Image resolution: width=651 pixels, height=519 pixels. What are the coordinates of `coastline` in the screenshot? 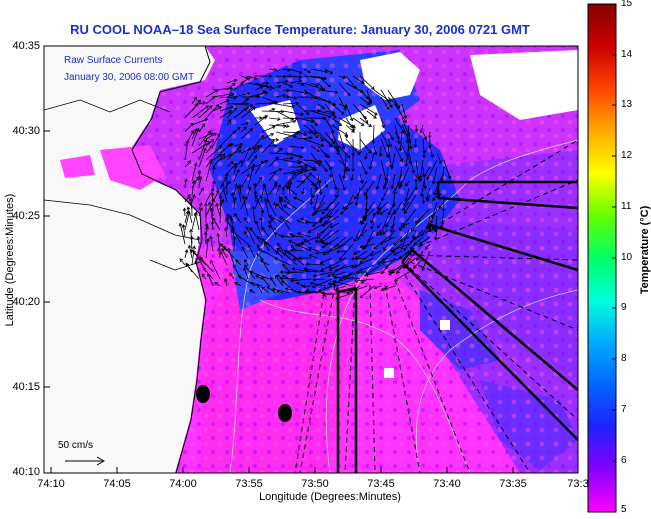 It's located at (171, 259).